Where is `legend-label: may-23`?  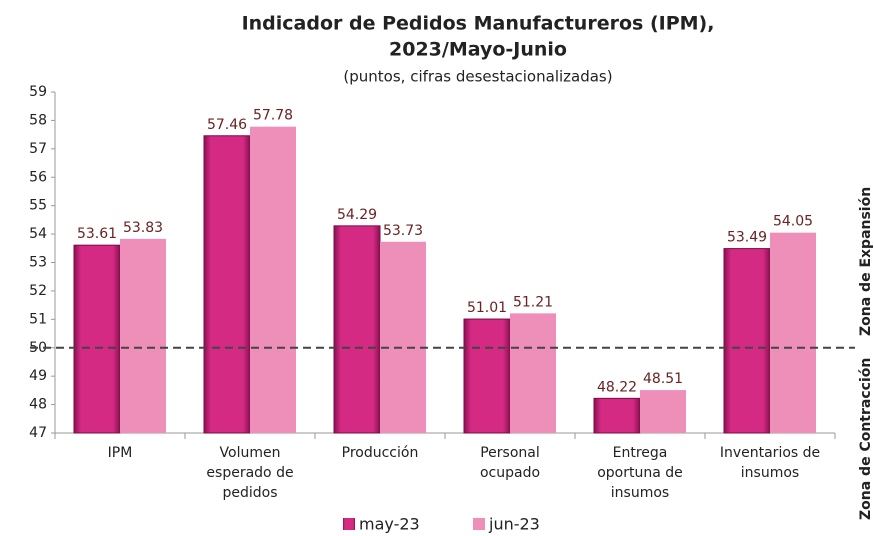
legend-label: may-23 is located at coordinates (389, 524).